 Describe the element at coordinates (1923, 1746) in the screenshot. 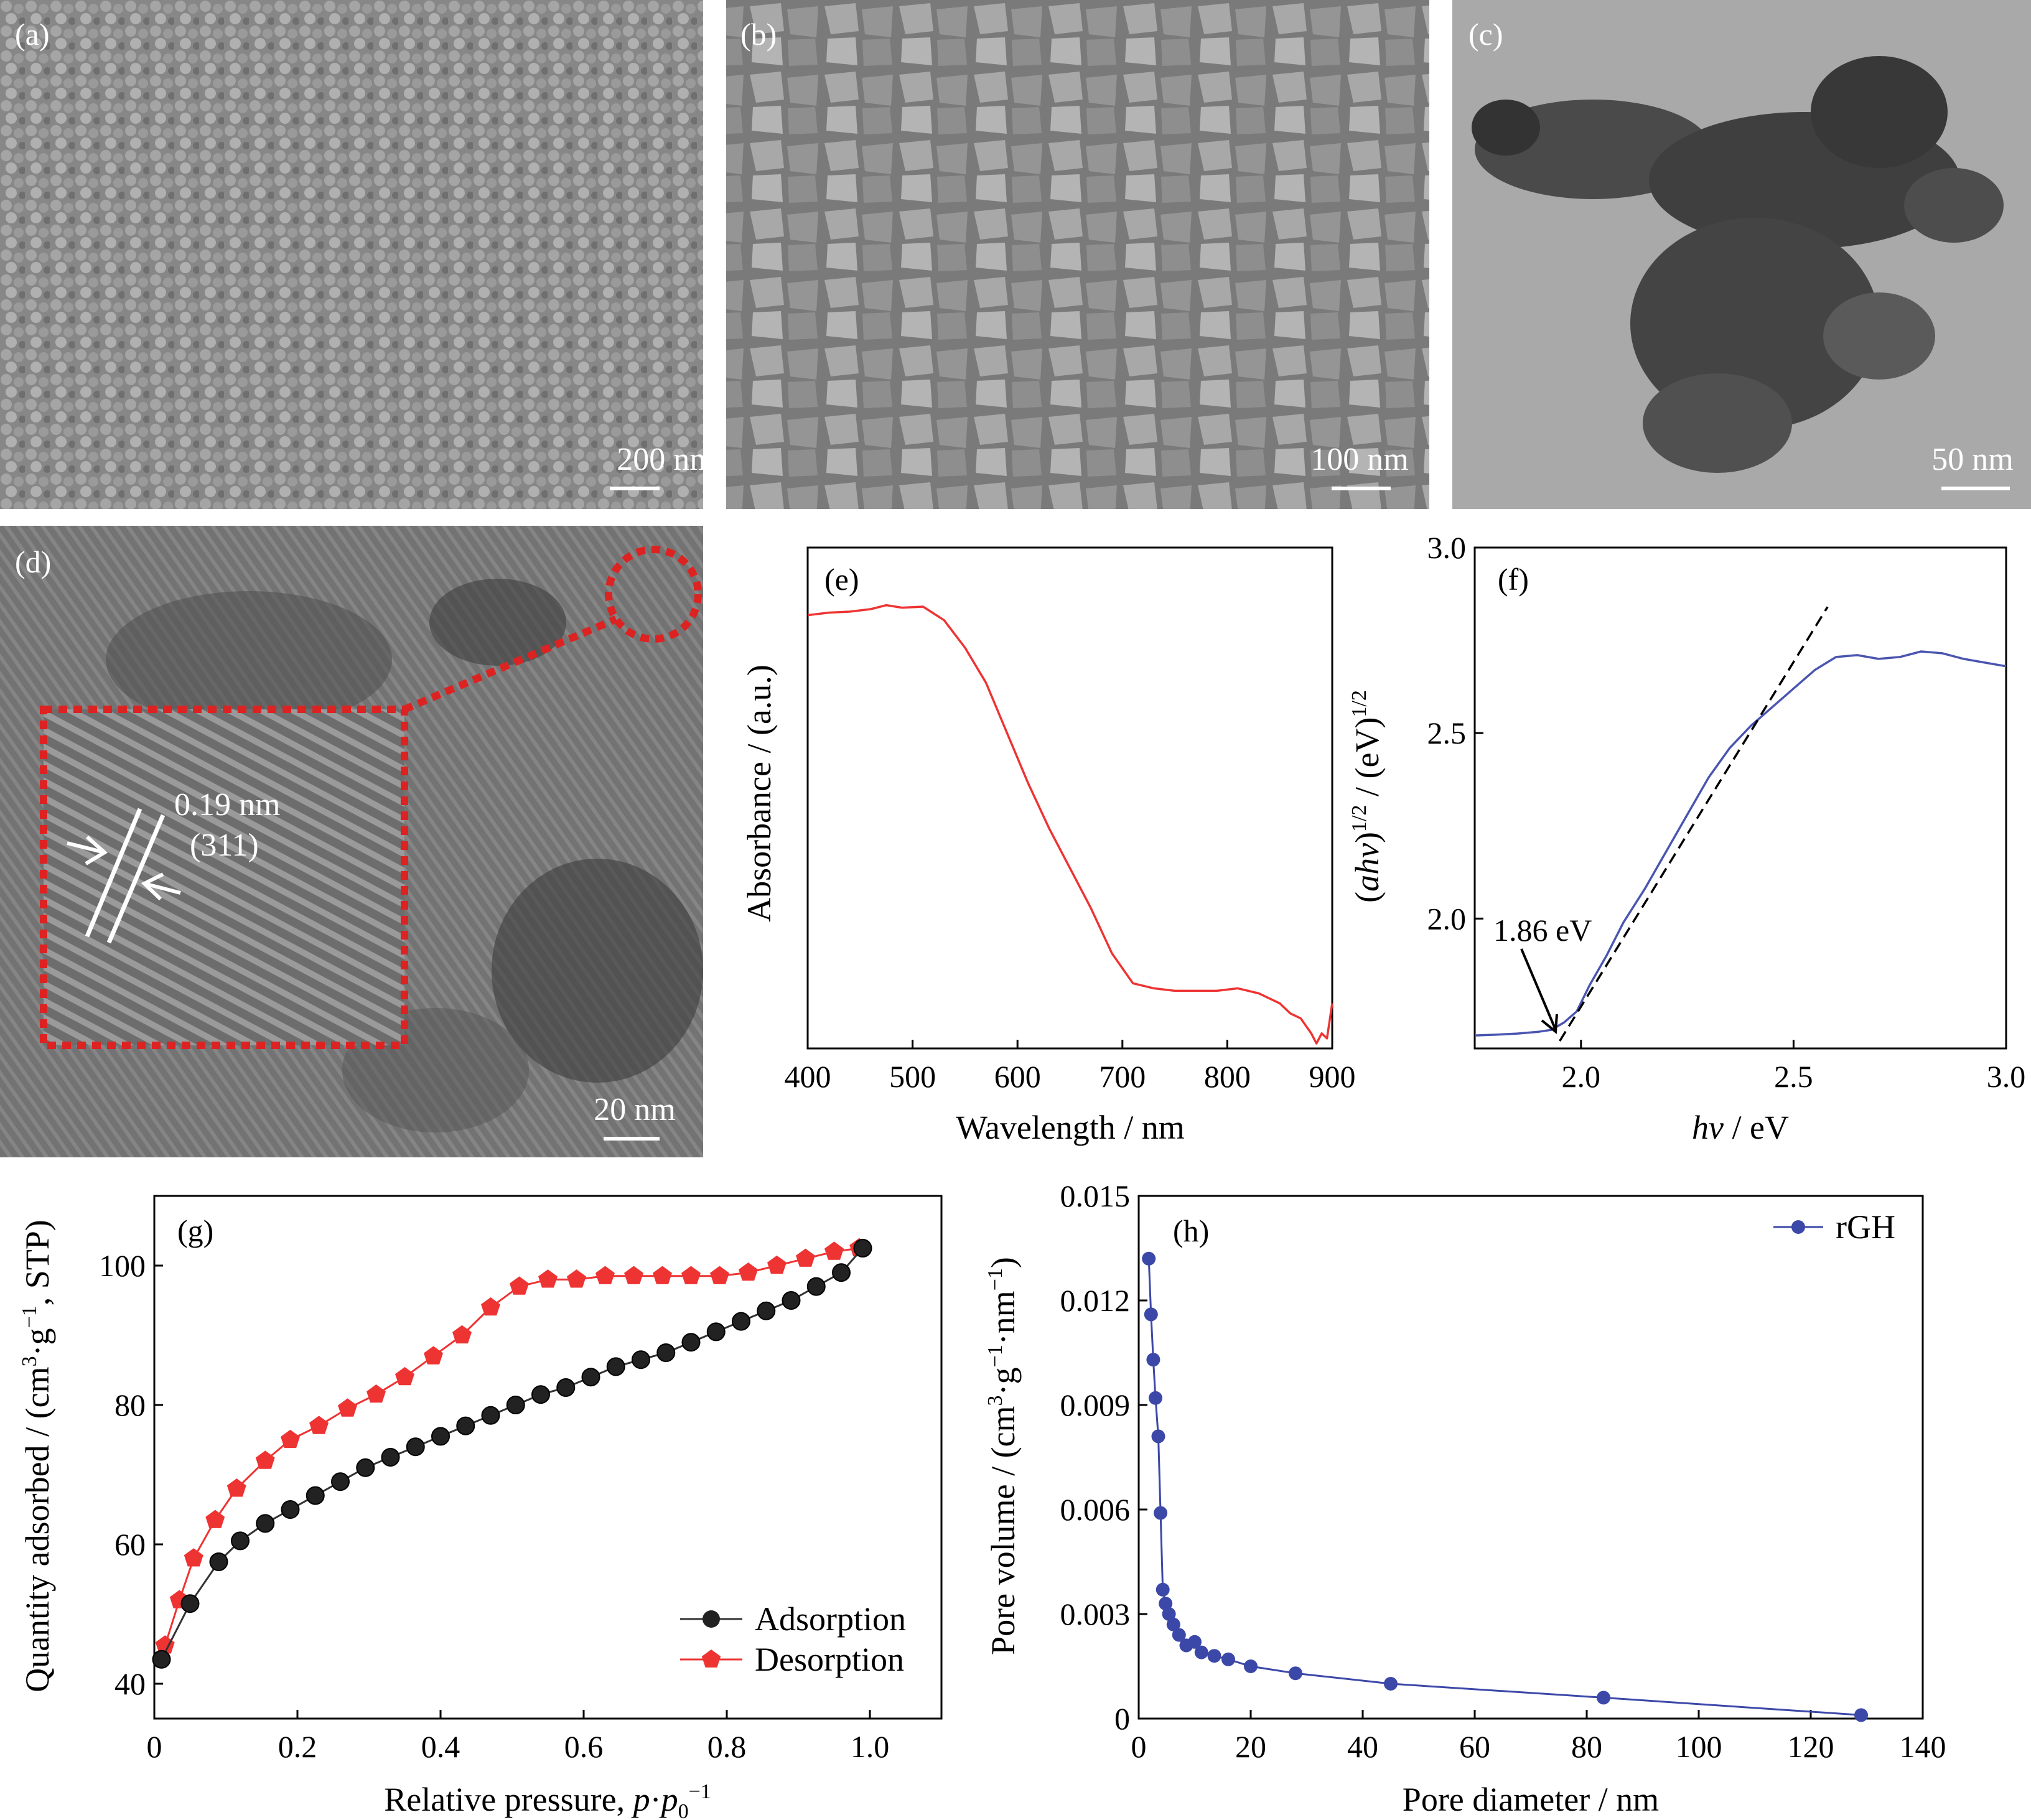

I see `chart-h-xtick-label: 140` at that location.